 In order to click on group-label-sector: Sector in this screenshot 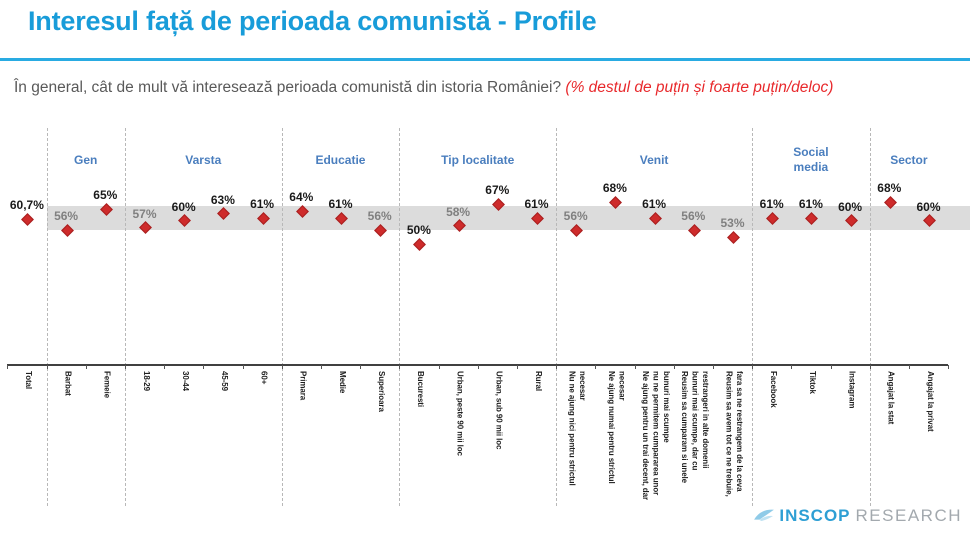, I will do `click(909, 159)`.